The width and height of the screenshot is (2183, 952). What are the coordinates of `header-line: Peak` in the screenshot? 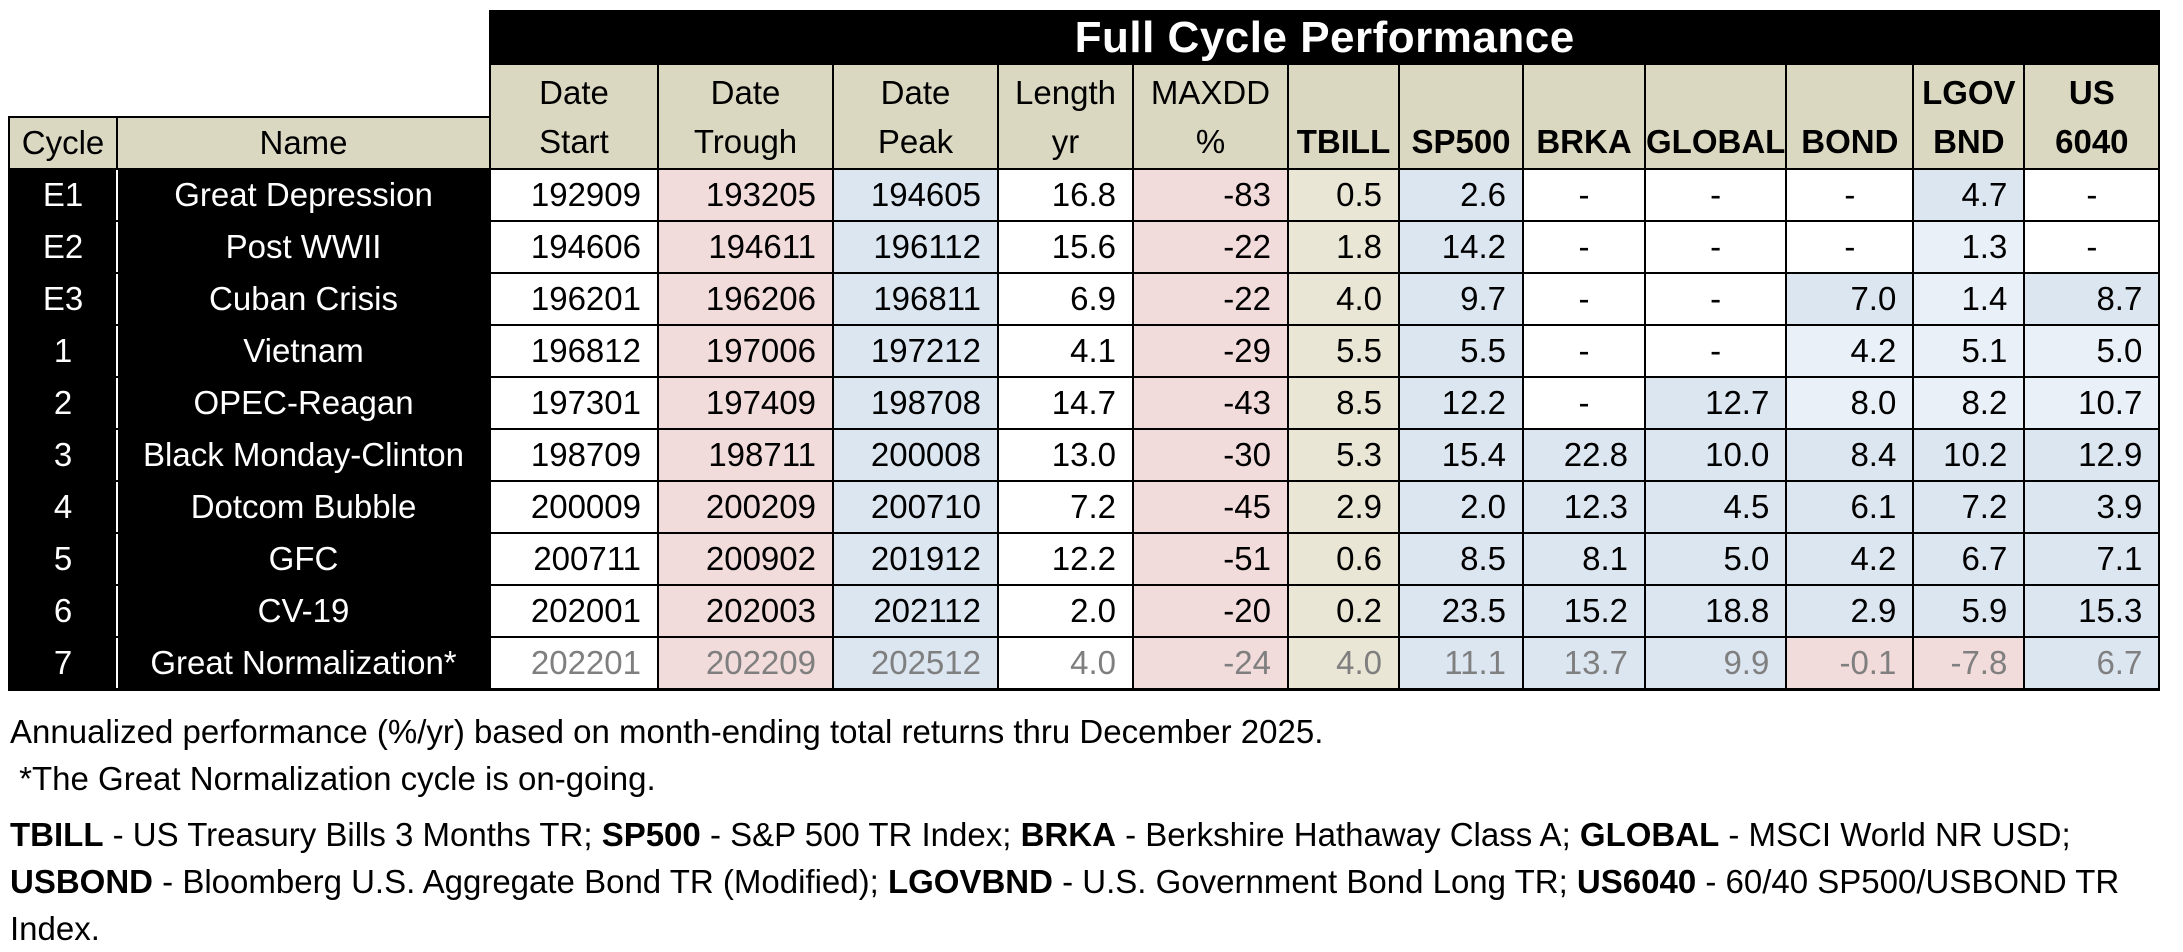 It's located at (915, 141).